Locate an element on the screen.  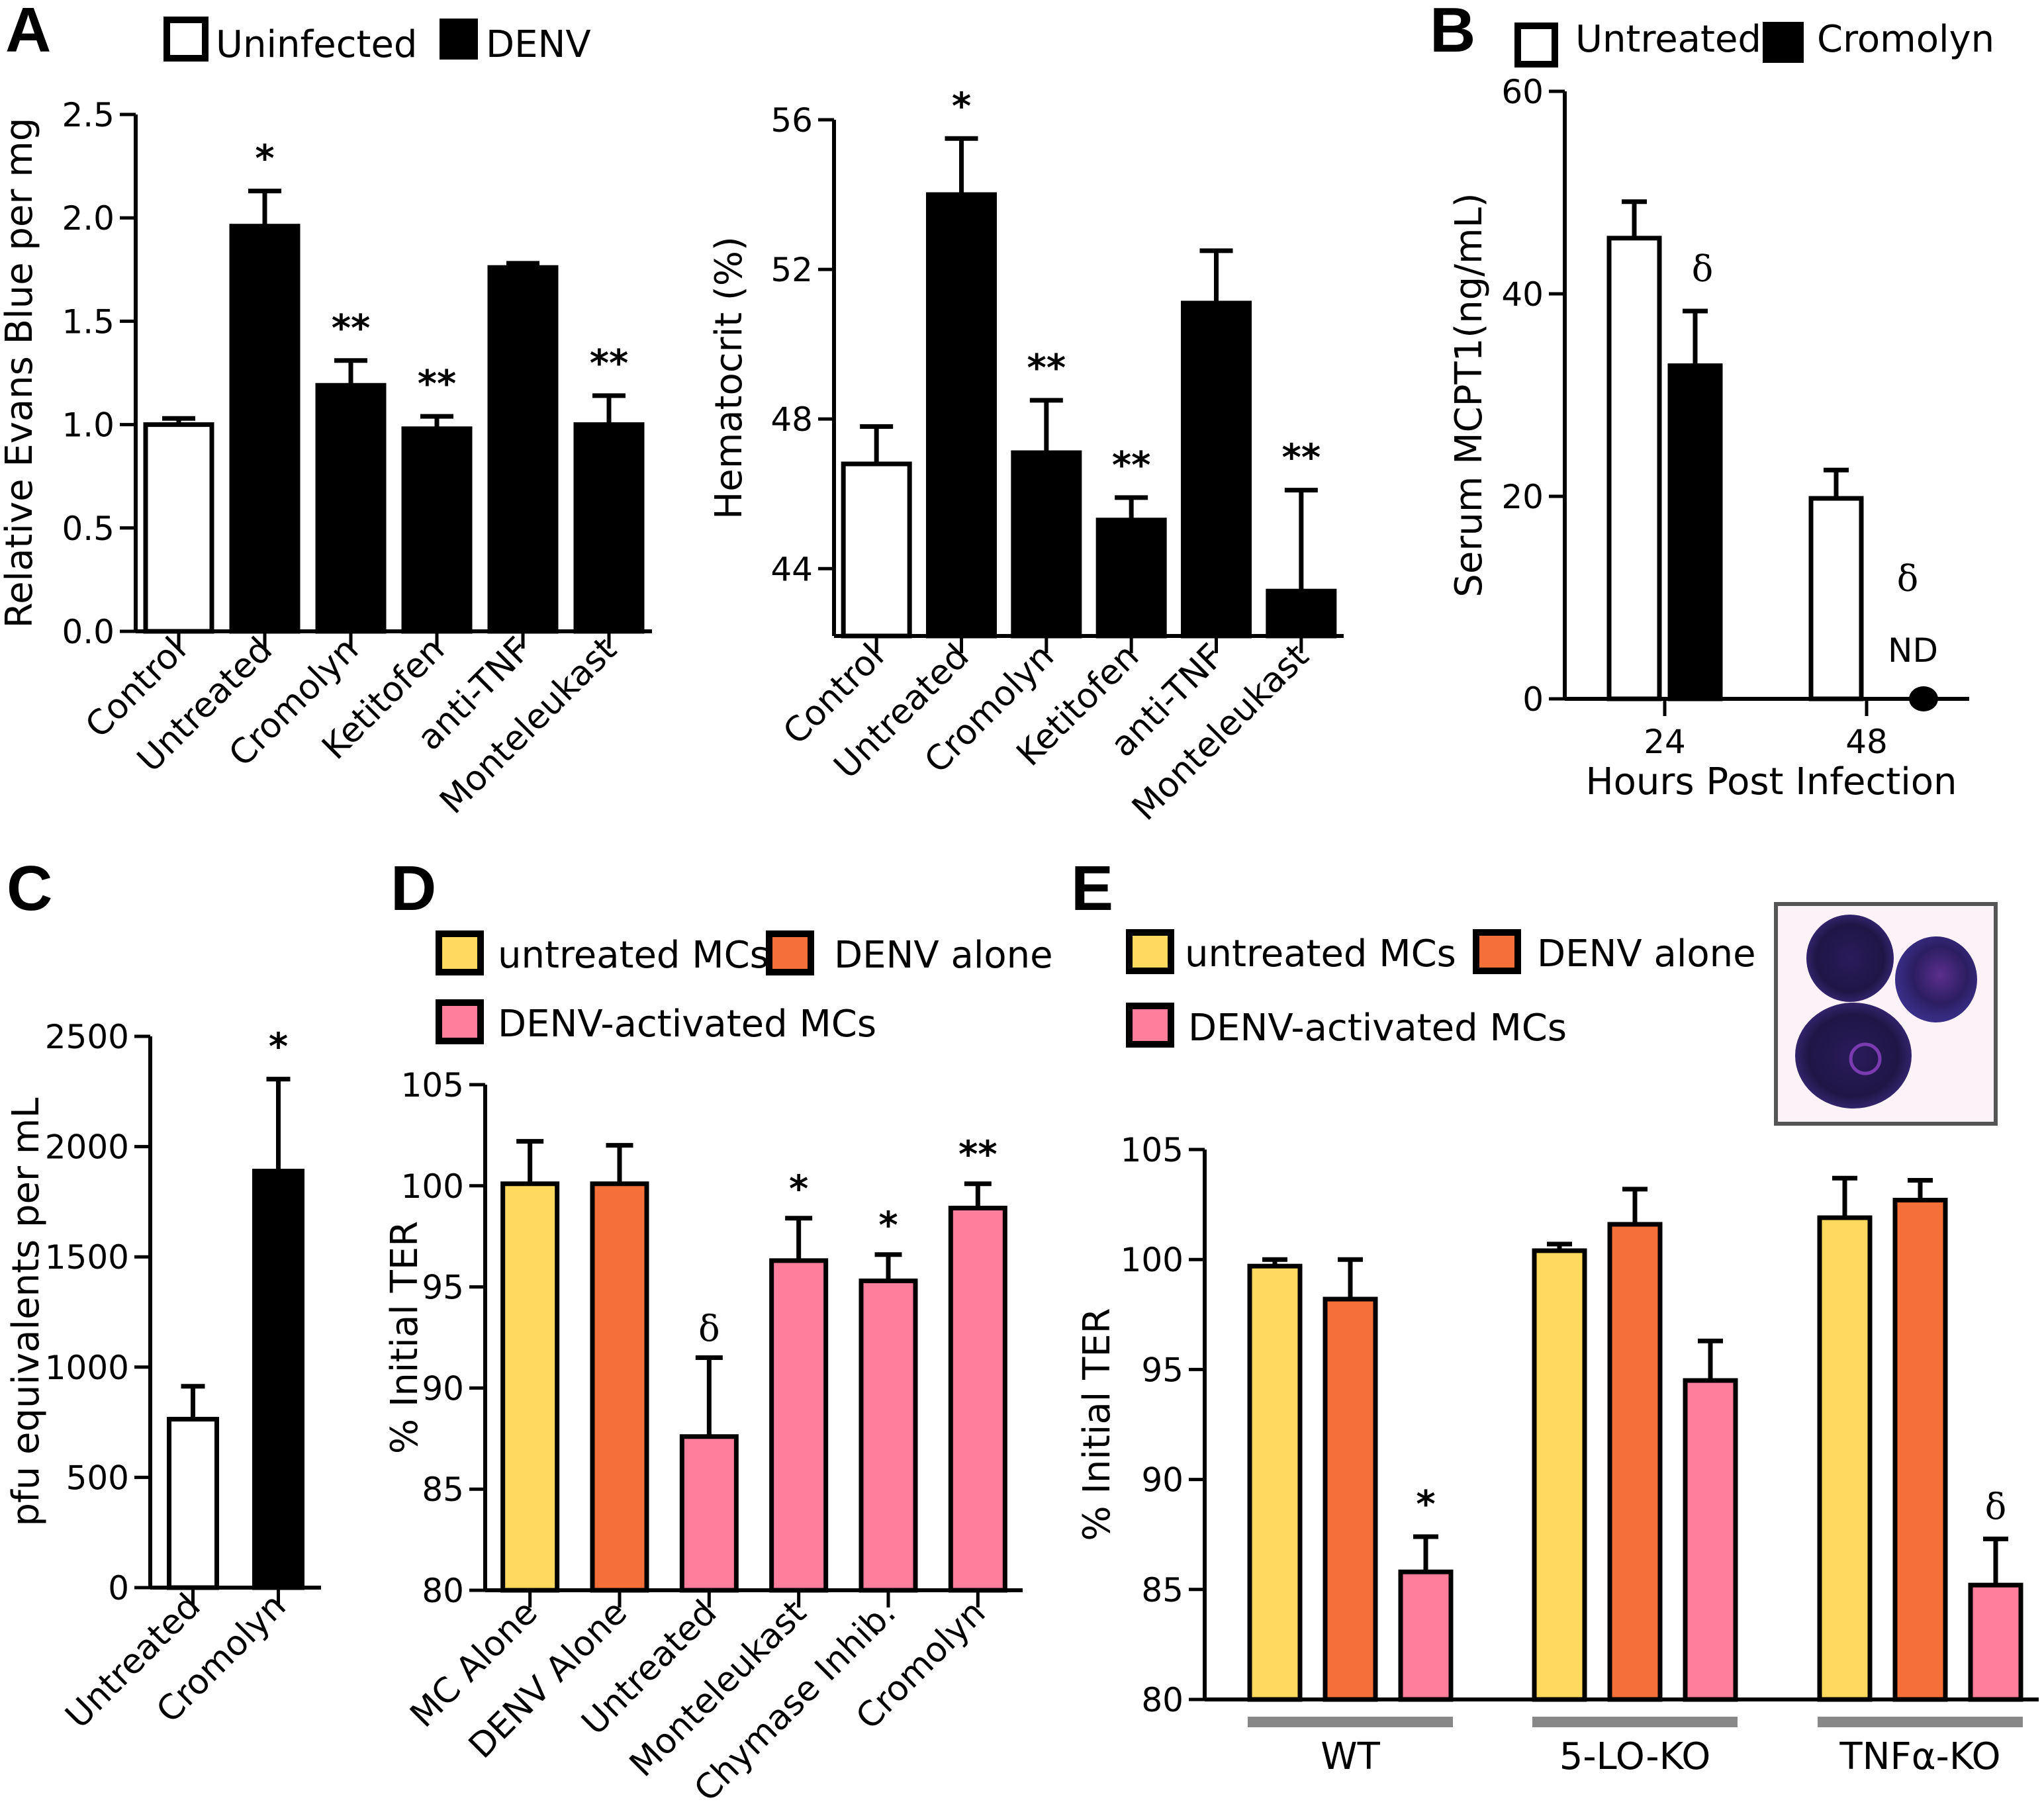
not-detected-label: ND is located at coordinates (1913, 650).